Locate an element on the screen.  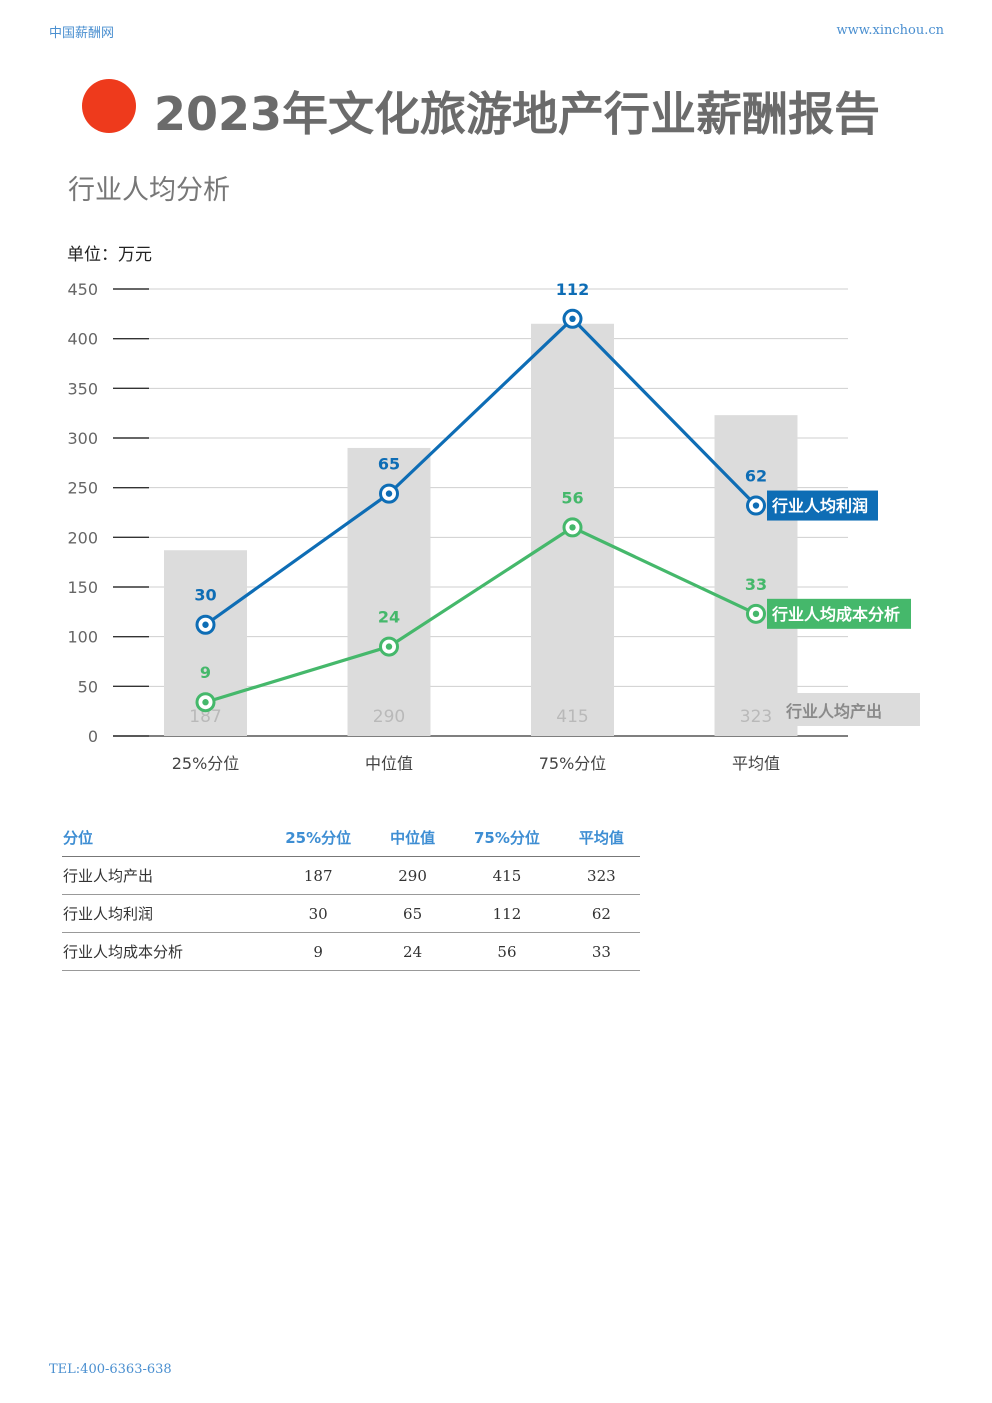
bar-value-label: 187 is located at coordinates (205, 717).